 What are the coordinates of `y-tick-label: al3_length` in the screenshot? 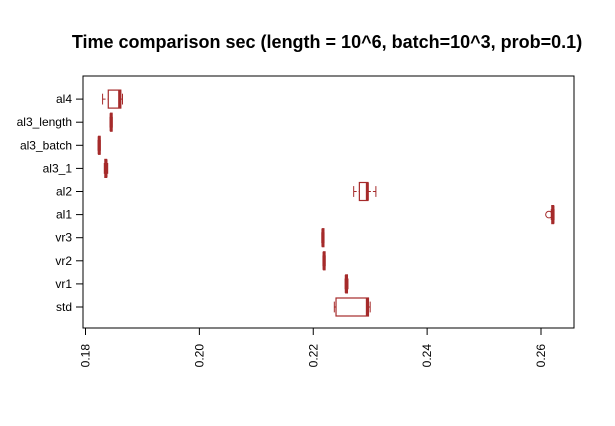 It's located at (44, 122).